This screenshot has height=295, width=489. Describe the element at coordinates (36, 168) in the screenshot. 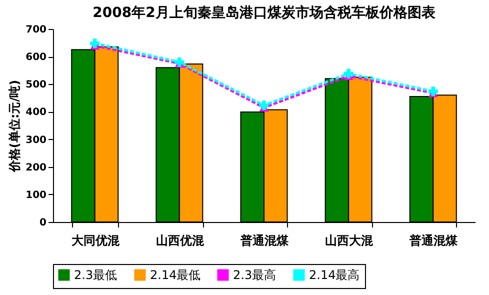

I see `y-tick-label: 200` at that location.